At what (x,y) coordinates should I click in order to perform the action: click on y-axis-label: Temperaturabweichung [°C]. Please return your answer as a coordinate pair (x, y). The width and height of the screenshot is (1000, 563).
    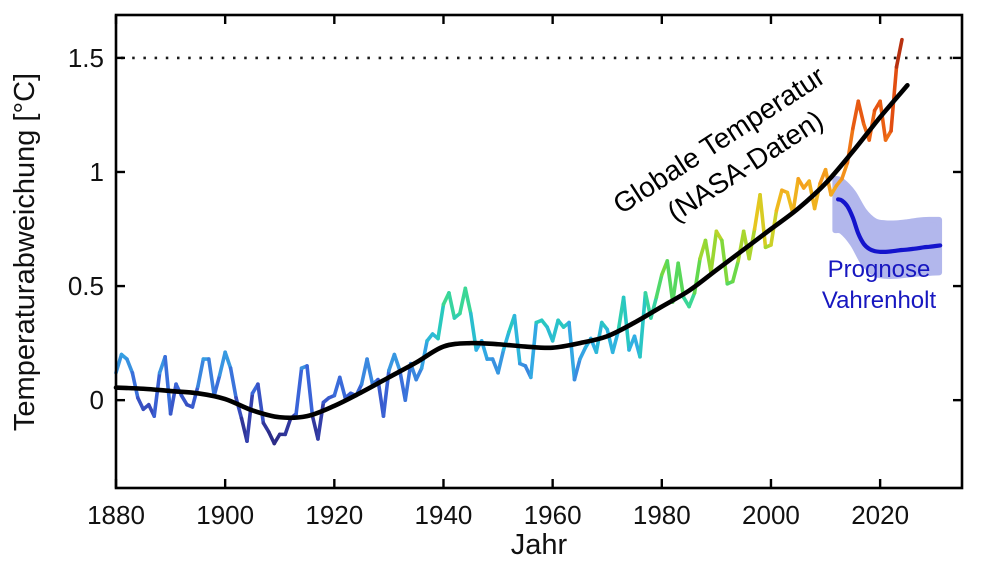
    Looking at the image, I should click on (25, 252).